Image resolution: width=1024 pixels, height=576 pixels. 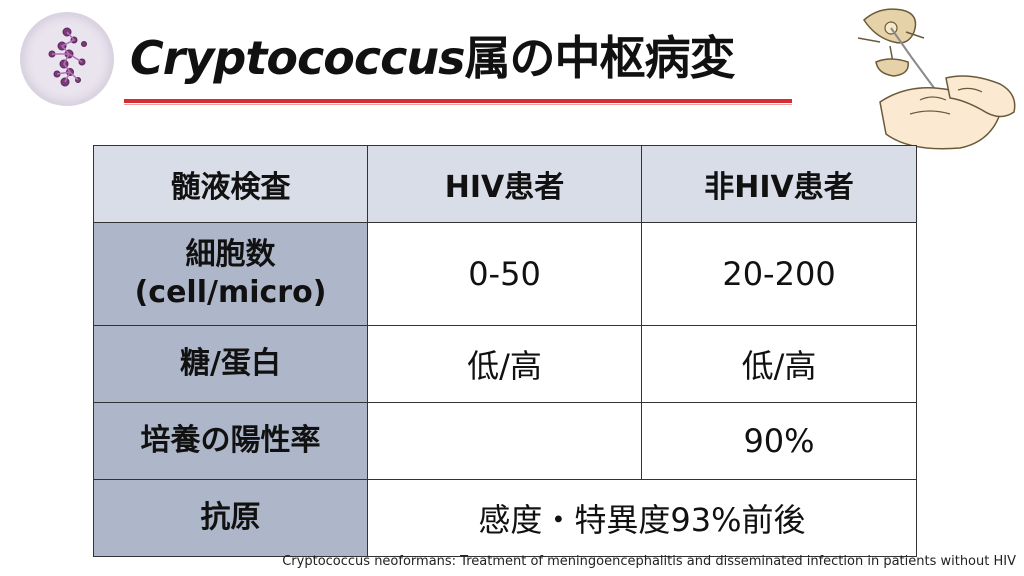 What do you see at coordinates (936, 79) in the screenshot?
I see `lumbar-puncture-illustration` at bounding box center [936, 79].